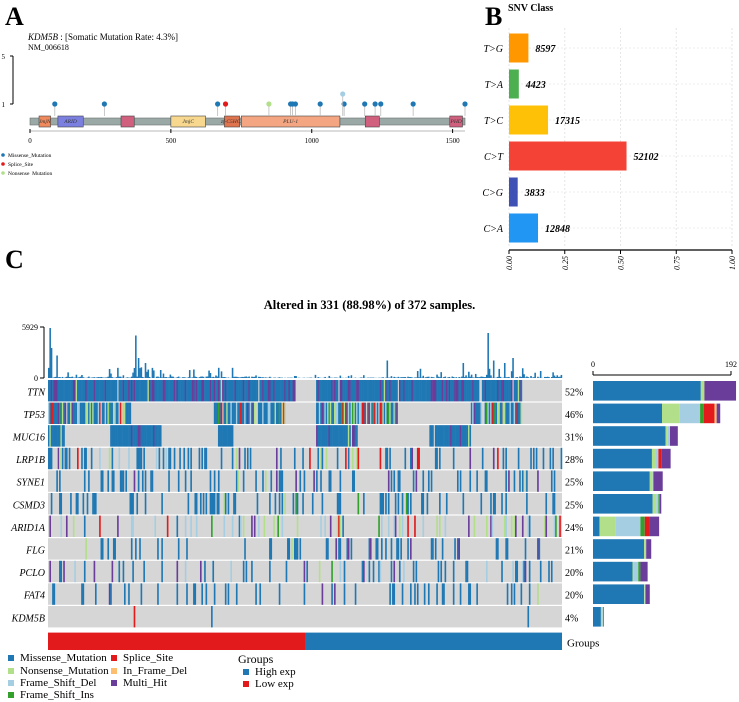 The height and width of the screenshot is (702, 739). What do you see at coordinates (35, 551) in the screenshot?
I see `gene-label: FLG` at bounding box center [35, 551].